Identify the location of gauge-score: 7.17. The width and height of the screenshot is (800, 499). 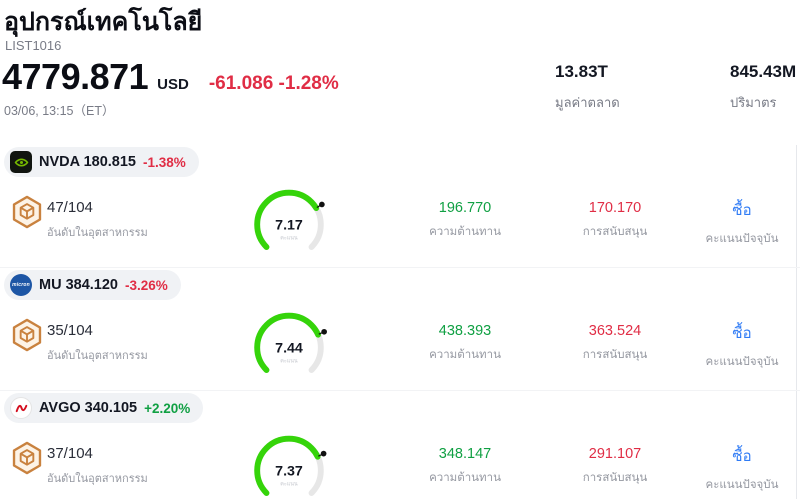
(289, 226).